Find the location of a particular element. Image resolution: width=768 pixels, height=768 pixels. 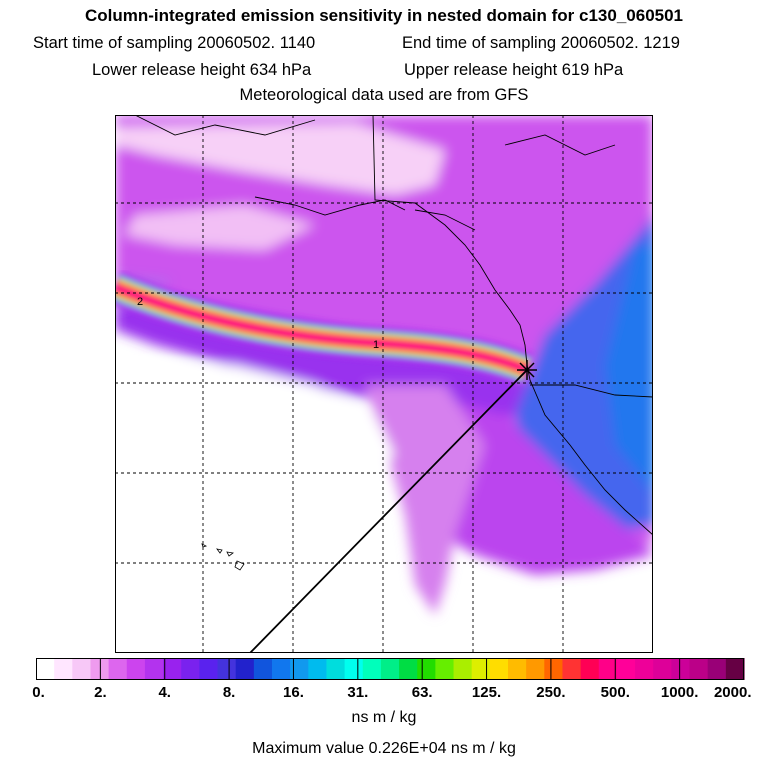

colorbar-tick-label: 250. is located at coordinates (551, 692).